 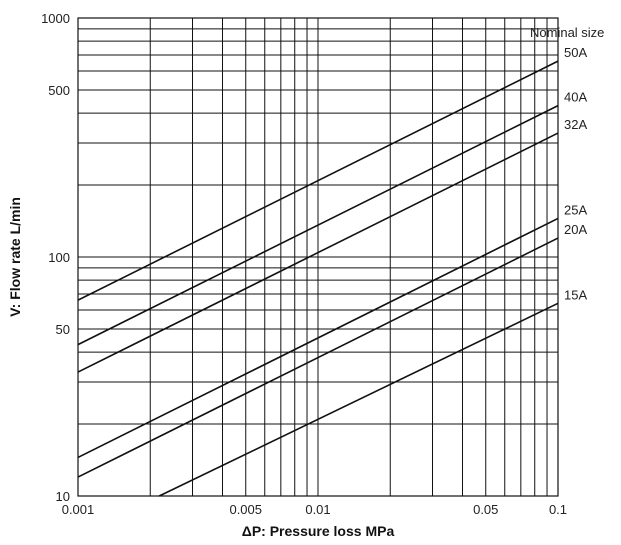 I want to click on y-axis-label: V: Flow rate L/min, so click(x=15, y=257).